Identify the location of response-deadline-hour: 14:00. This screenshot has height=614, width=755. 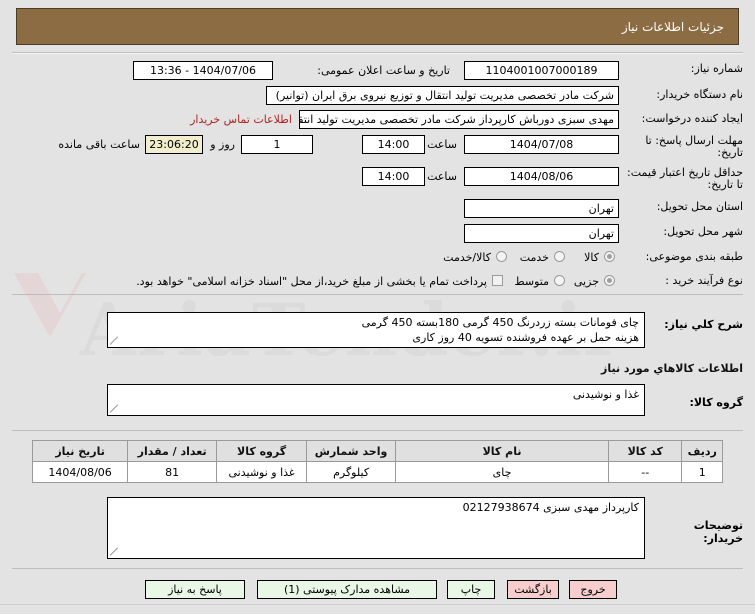
(393, 144).